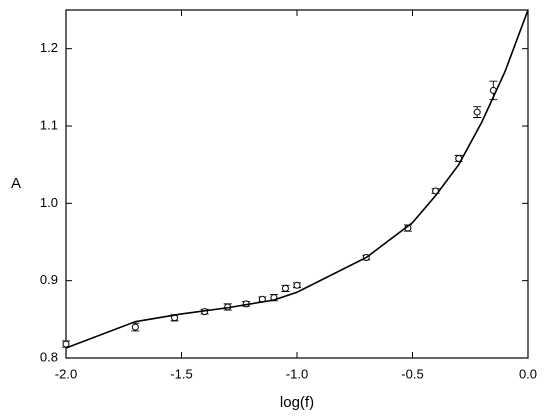 Image resolution: width=550 pixels, height=420 pixels. Describe the element at coordinates (181, 373) in the screenshot. I see `x-tick-label: -1.5` at that location.